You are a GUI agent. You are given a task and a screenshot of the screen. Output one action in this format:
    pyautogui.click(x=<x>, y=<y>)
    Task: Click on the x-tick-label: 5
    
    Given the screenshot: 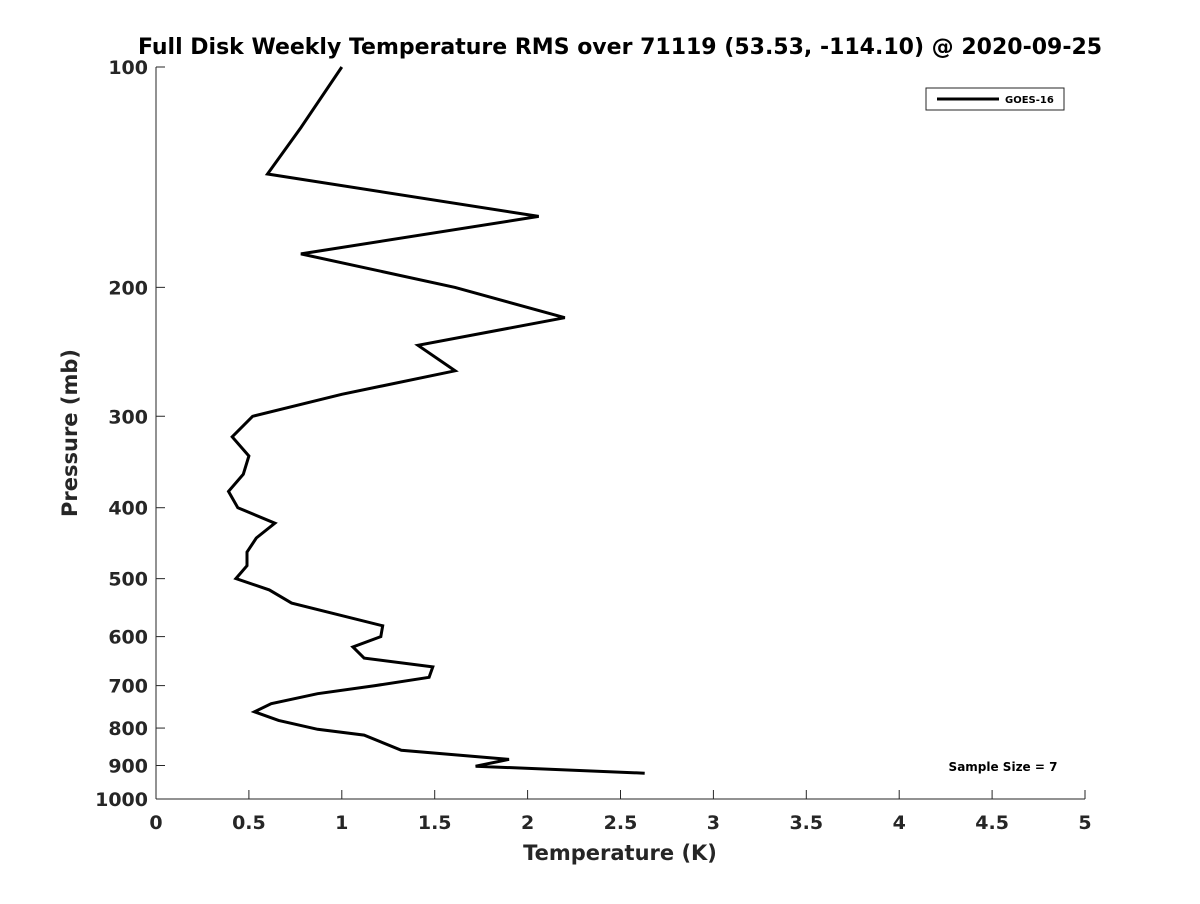 What is the action you would take?
    pyautogui.click(x=1084, y=823)
    